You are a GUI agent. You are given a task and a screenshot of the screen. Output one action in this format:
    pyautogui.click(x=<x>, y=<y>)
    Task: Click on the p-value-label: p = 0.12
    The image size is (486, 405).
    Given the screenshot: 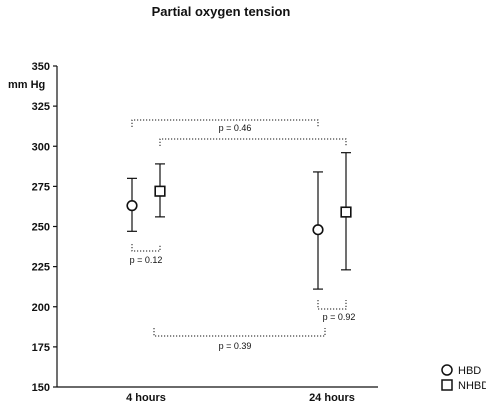 What is the action you would take?
    pyautogui.click(x=146, y=260)
    